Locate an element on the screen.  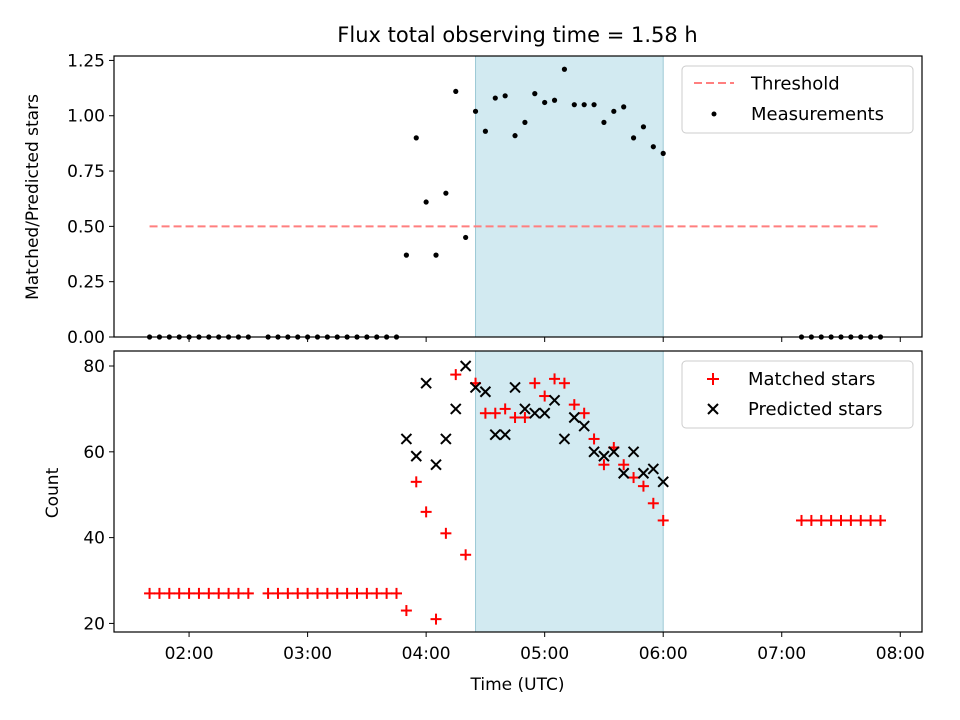
bottom-xtick-label: 07:00 is located at coordinates (781, 654).